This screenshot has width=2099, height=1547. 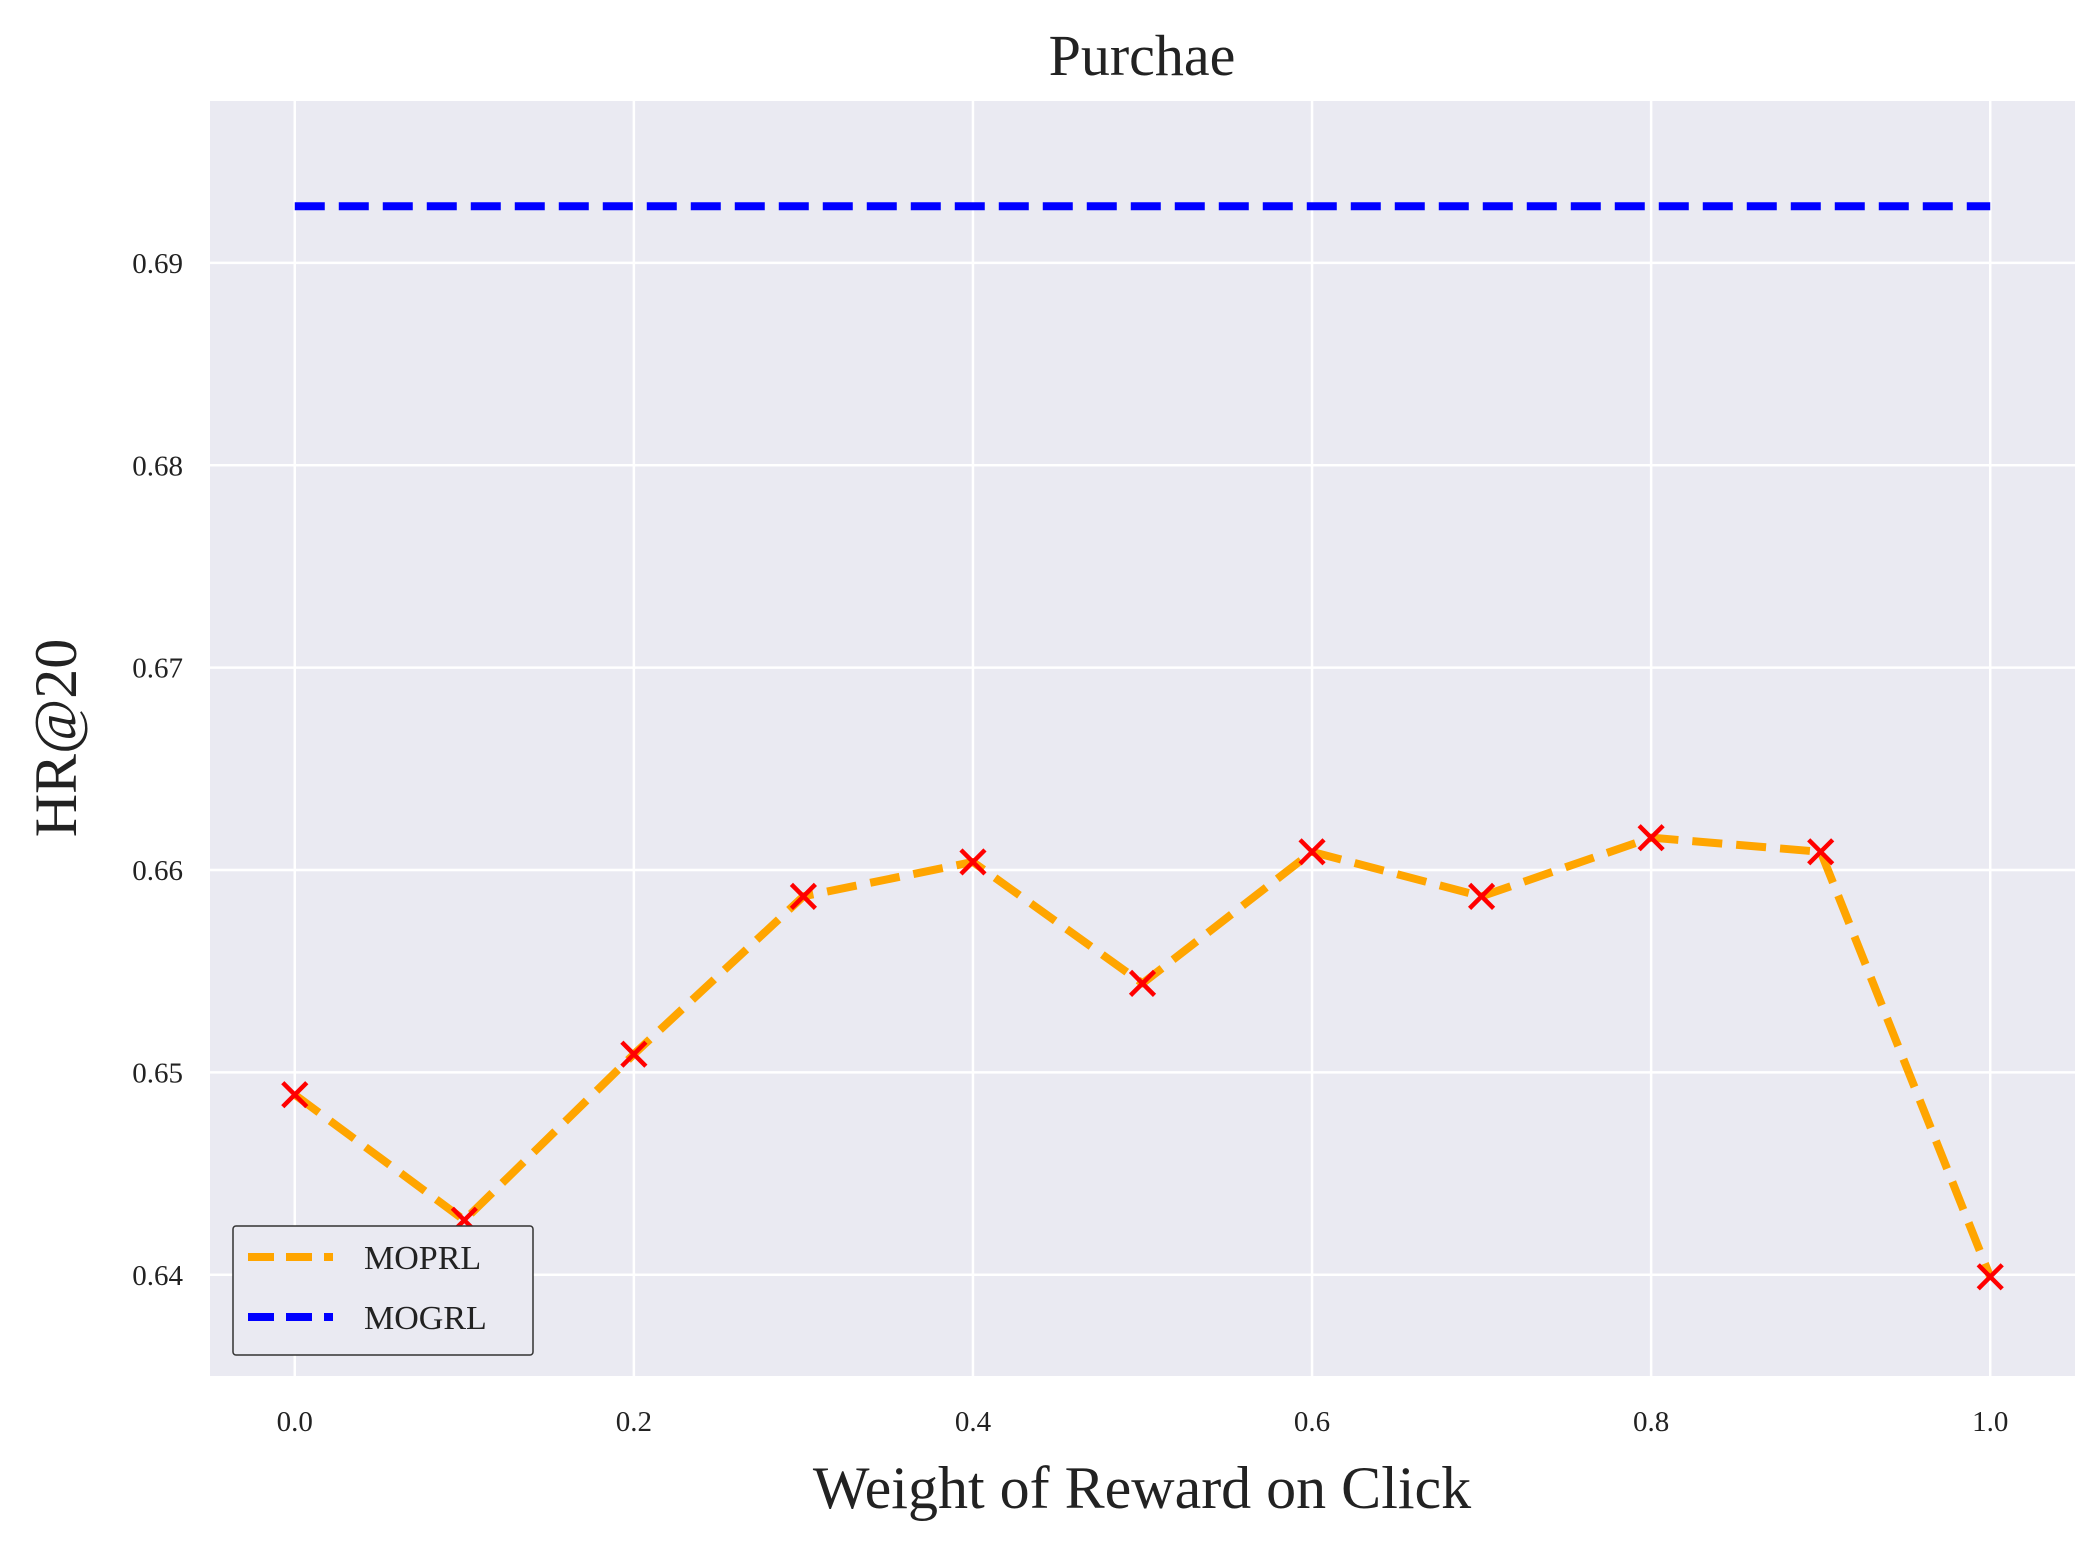 I want to click on legend-label-moprl: MOPRL, so click(x=422, y=1258).